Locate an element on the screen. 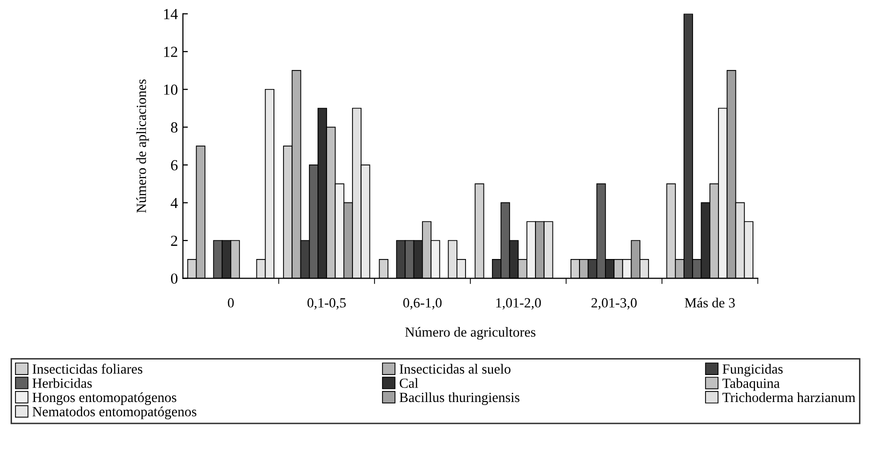  y-tick-label: 12 is located at coordinates (171, 51).